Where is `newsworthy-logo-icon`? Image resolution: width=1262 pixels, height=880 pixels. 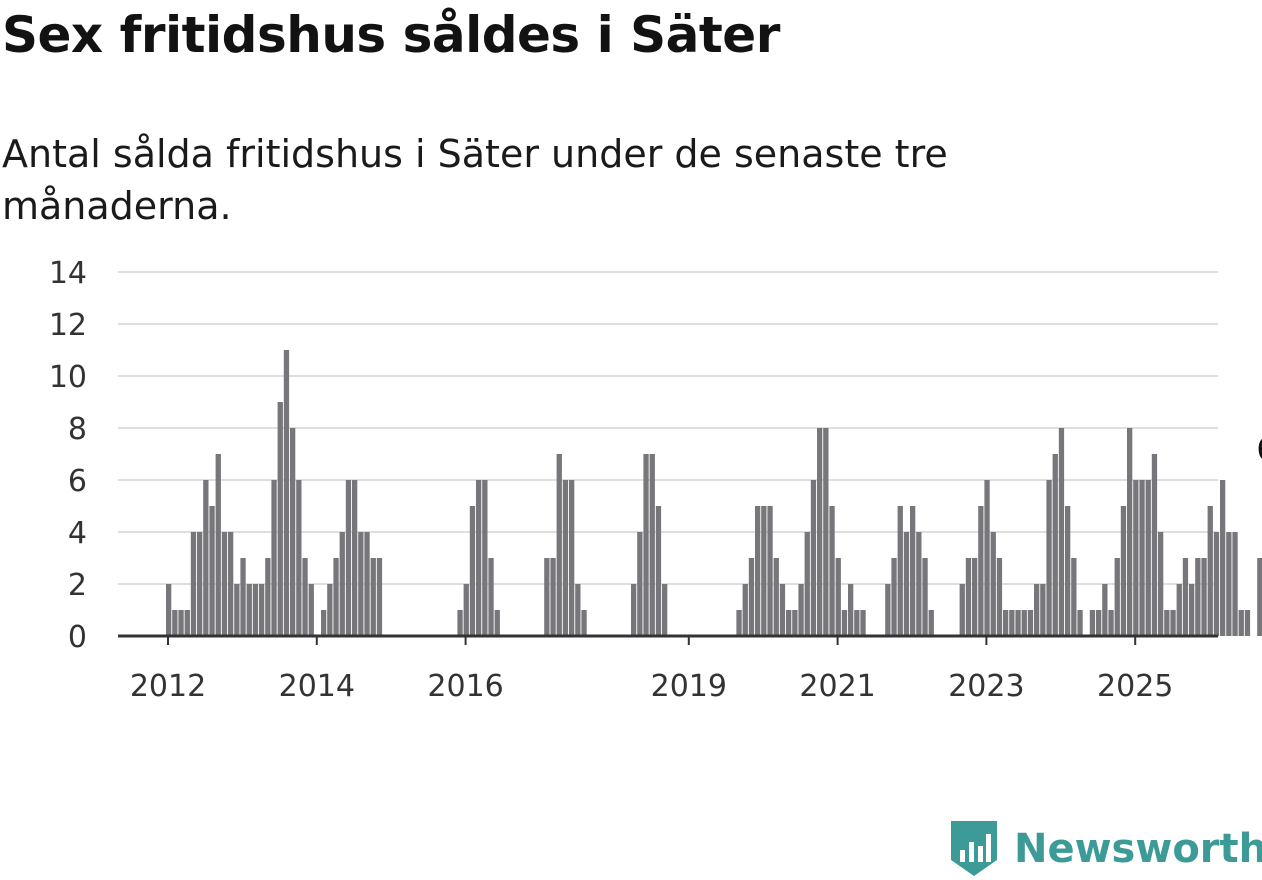 newsworthy-logo-icon is located at coordinates (974, 848).